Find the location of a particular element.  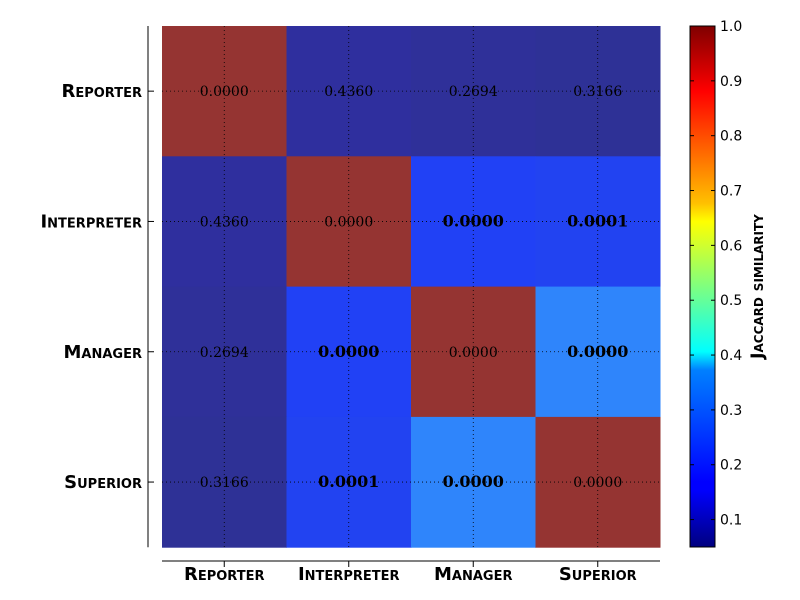

x-tick-label: Interpreter is located at coordinates (349, 574).